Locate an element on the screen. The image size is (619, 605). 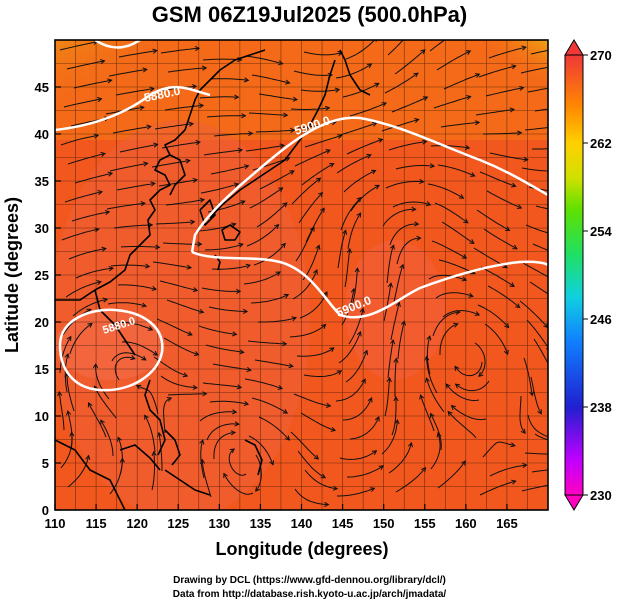
y-axis-title: Latitude (degrees) is located at coordinates (12, 275).